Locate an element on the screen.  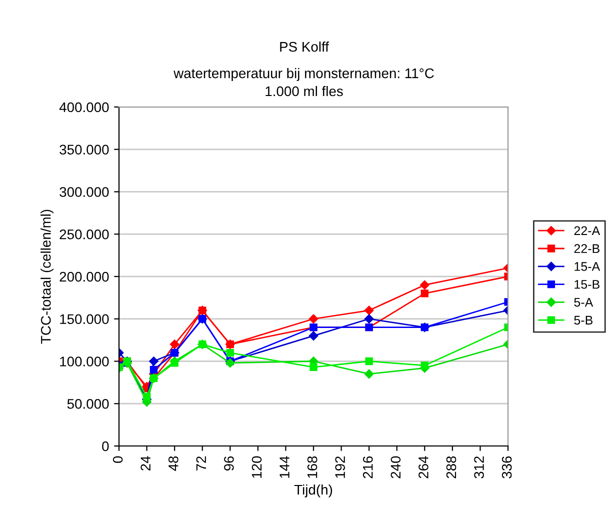
x-tick-label: 336 is located at coordinates (507, 467).